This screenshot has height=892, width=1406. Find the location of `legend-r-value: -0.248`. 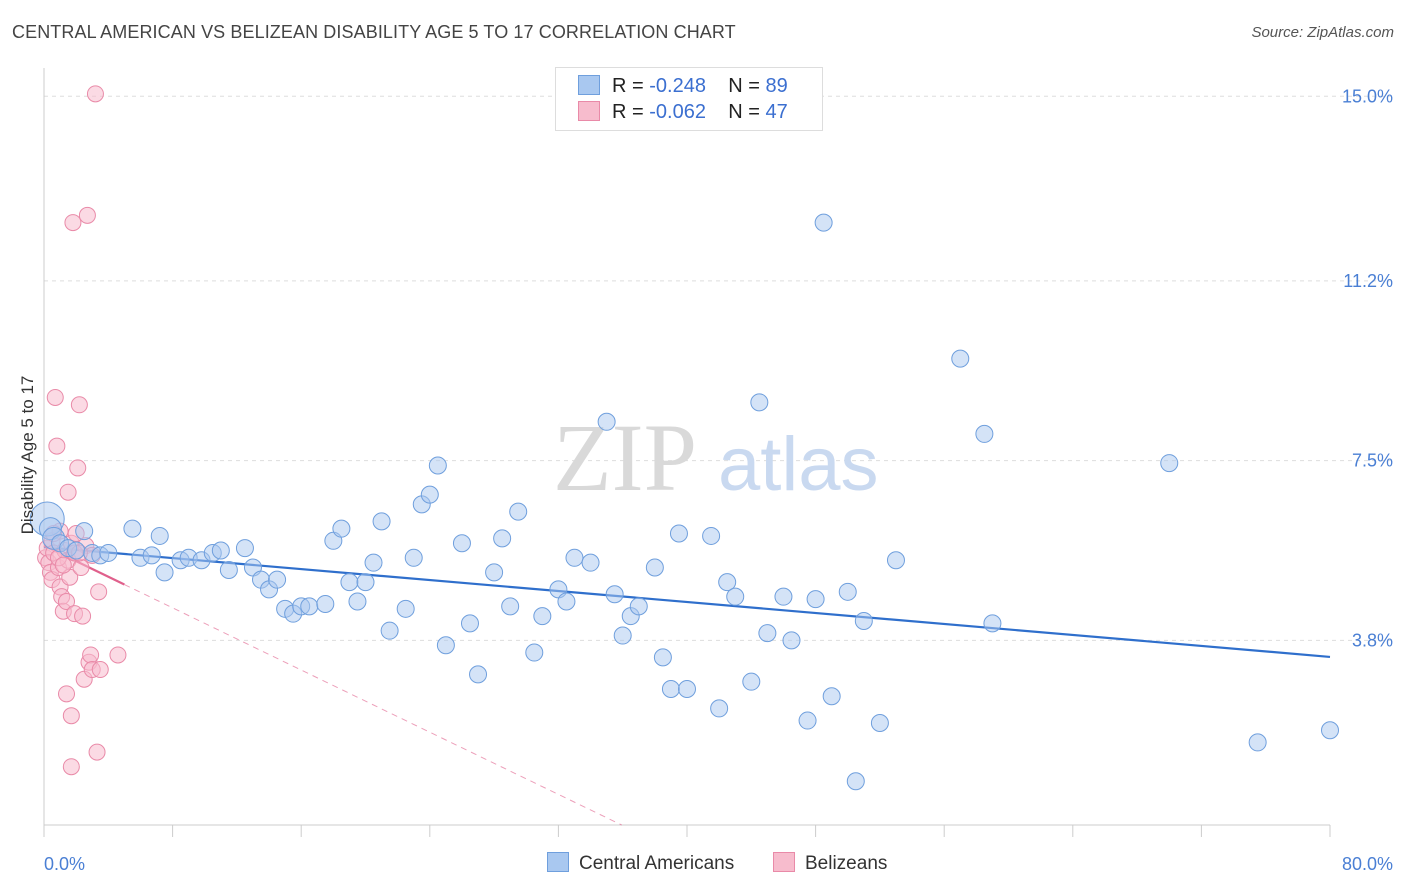

legend-r-value: -0.248 is located at coordinates (677, 86).